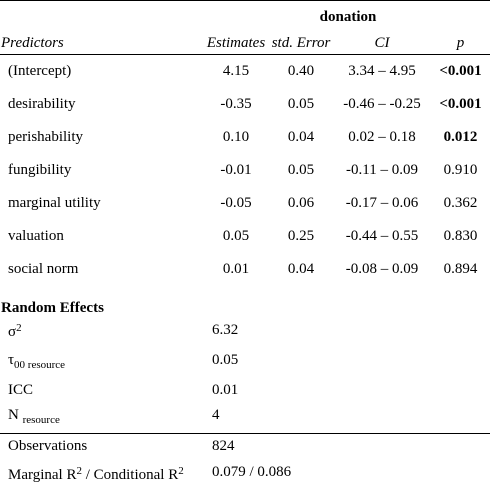  I want to click on std-error-cell: 0.25, so click(301, 236).